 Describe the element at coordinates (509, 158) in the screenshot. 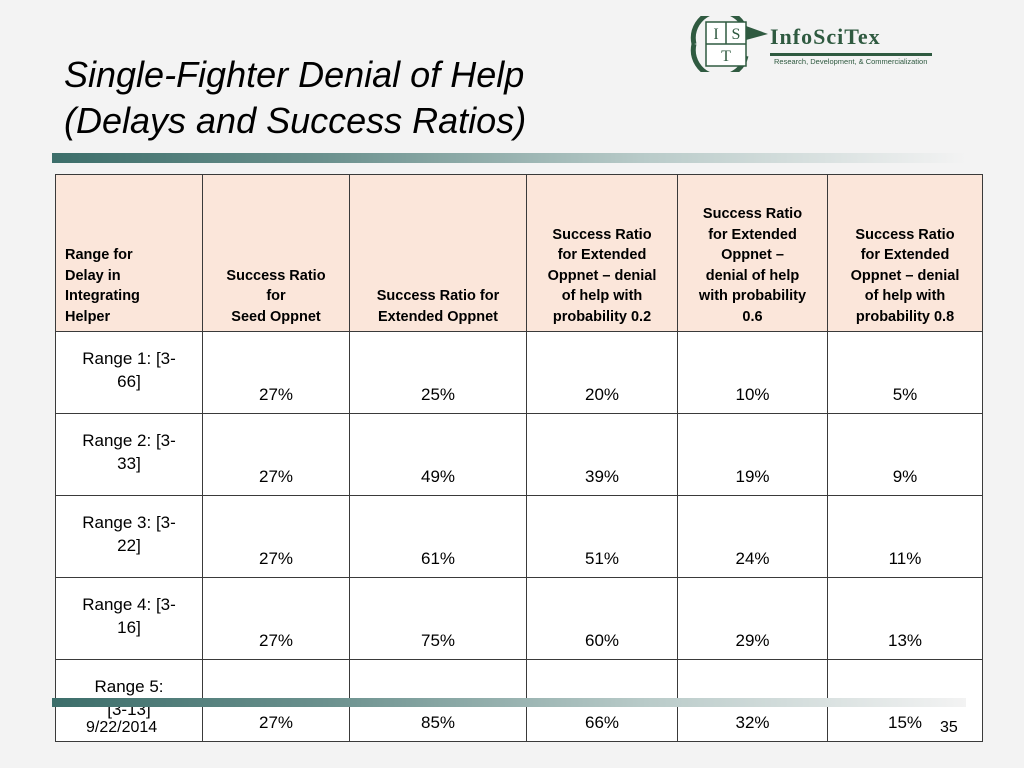

I see `title-divider-bar` at that location.